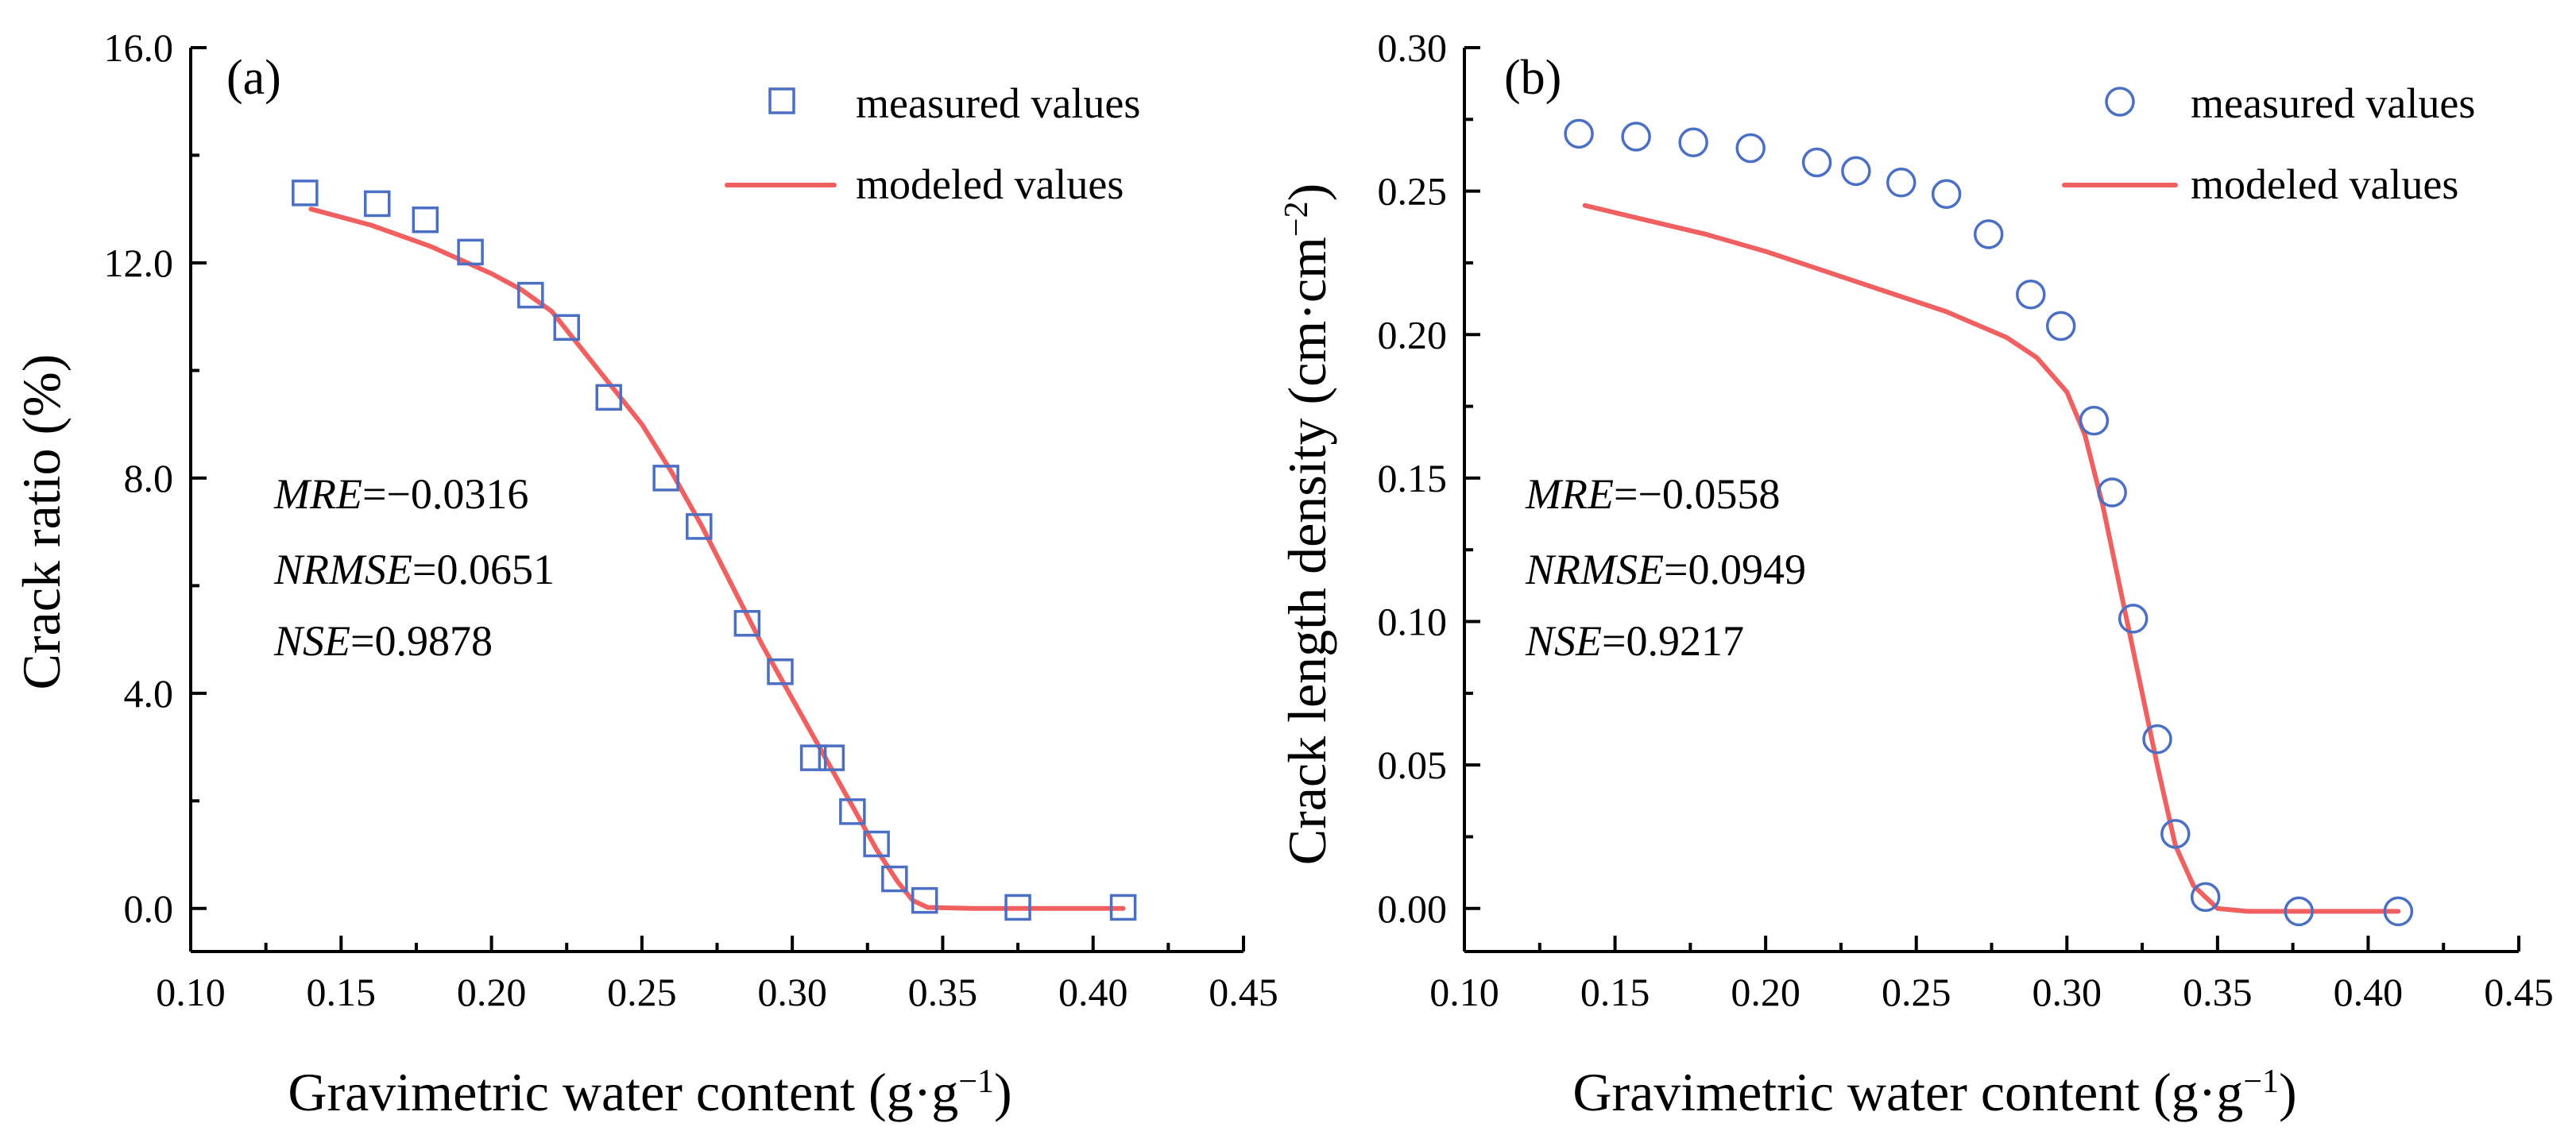 The height and width of the screenshot is (1135, 2576). Describe the element at coordinates (943, 992) in the screenshot. I see `x-tick-label-a: 0.35` at that location.